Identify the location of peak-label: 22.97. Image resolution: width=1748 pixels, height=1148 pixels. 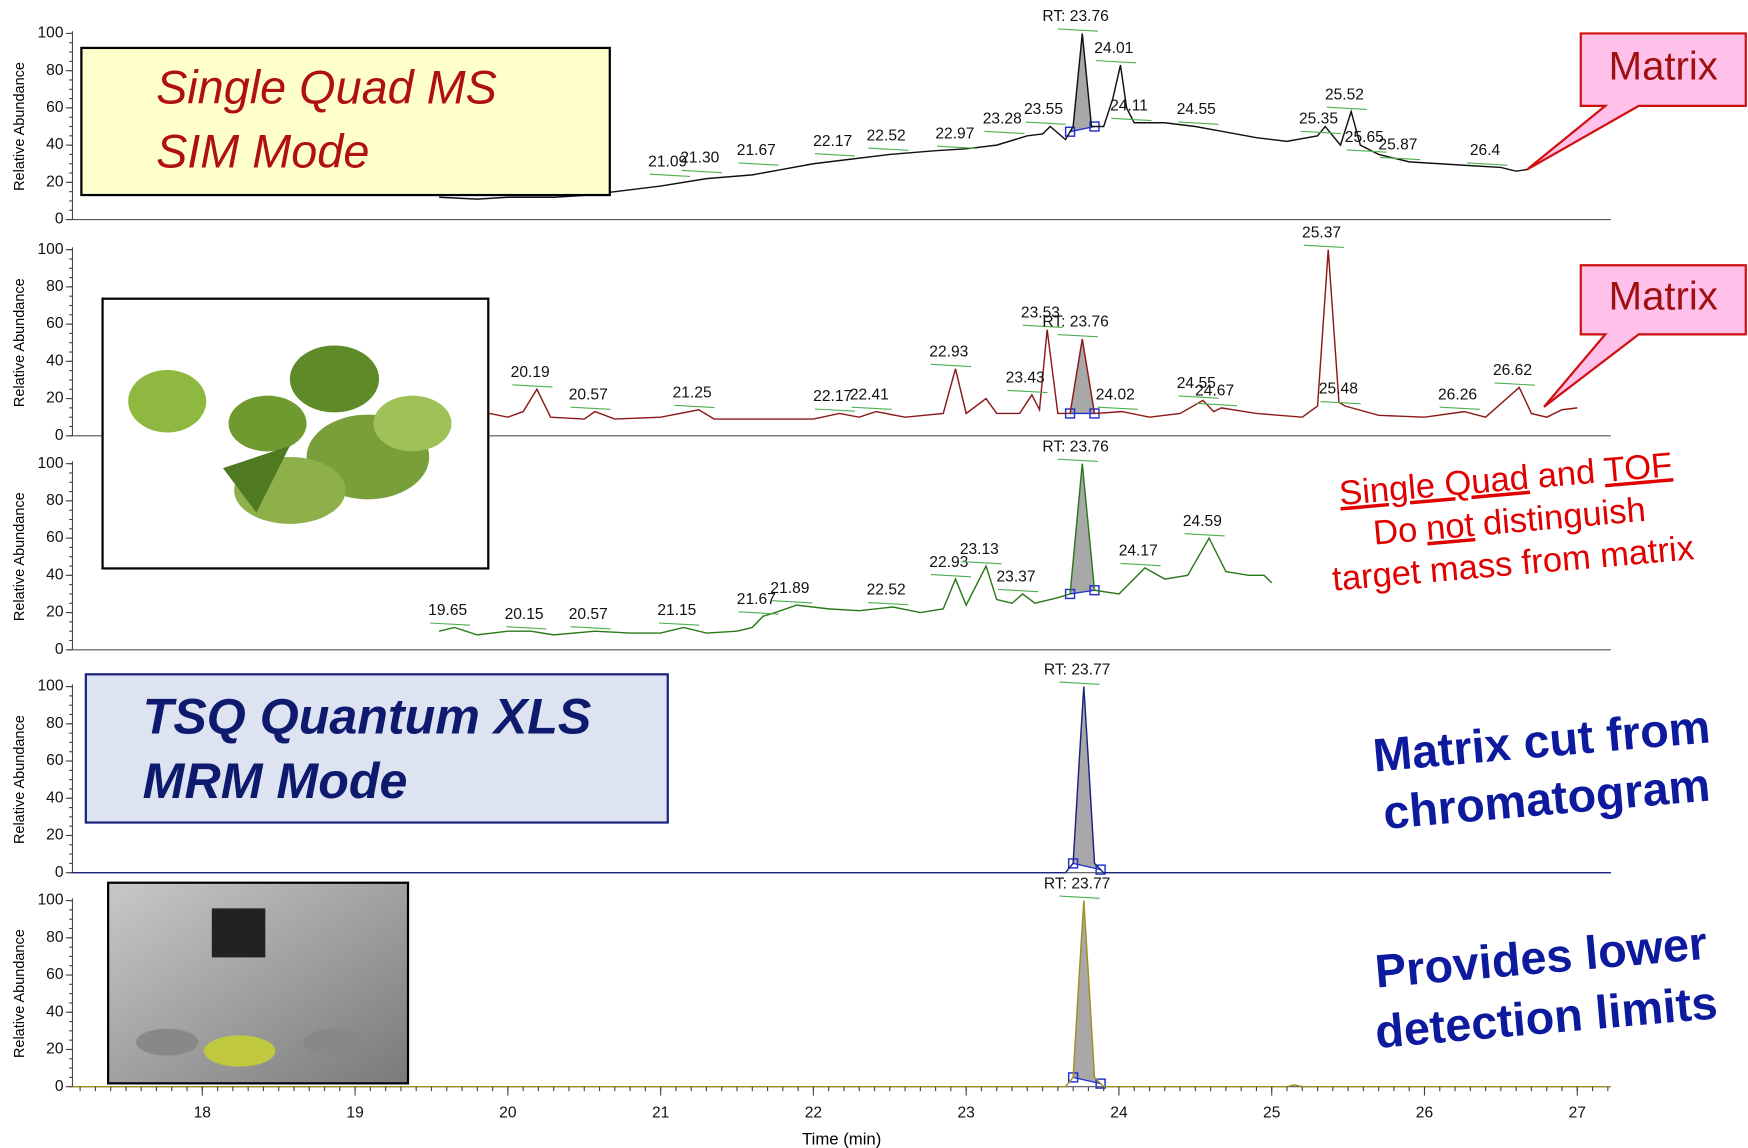
(954, 133).